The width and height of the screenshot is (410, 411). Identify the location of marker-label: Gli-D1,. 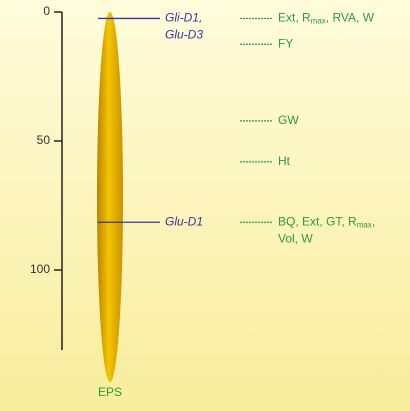
(183, 18).